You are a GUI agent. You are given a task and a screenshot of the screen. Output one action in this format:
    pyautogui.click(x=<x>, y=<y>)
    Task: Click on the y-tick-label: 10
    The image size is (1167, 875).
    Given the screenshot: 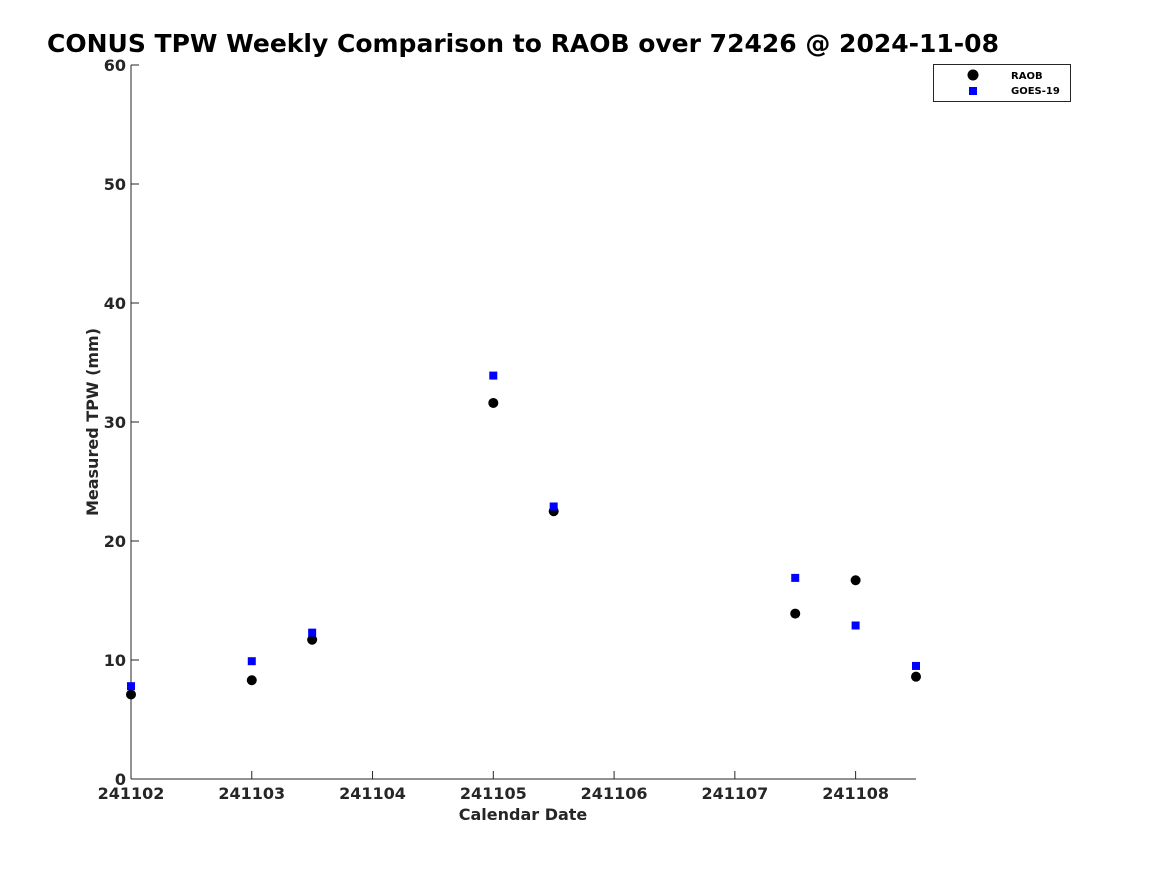 What is the action you would take?
    pyautogui.click(x=115, y=660)
    